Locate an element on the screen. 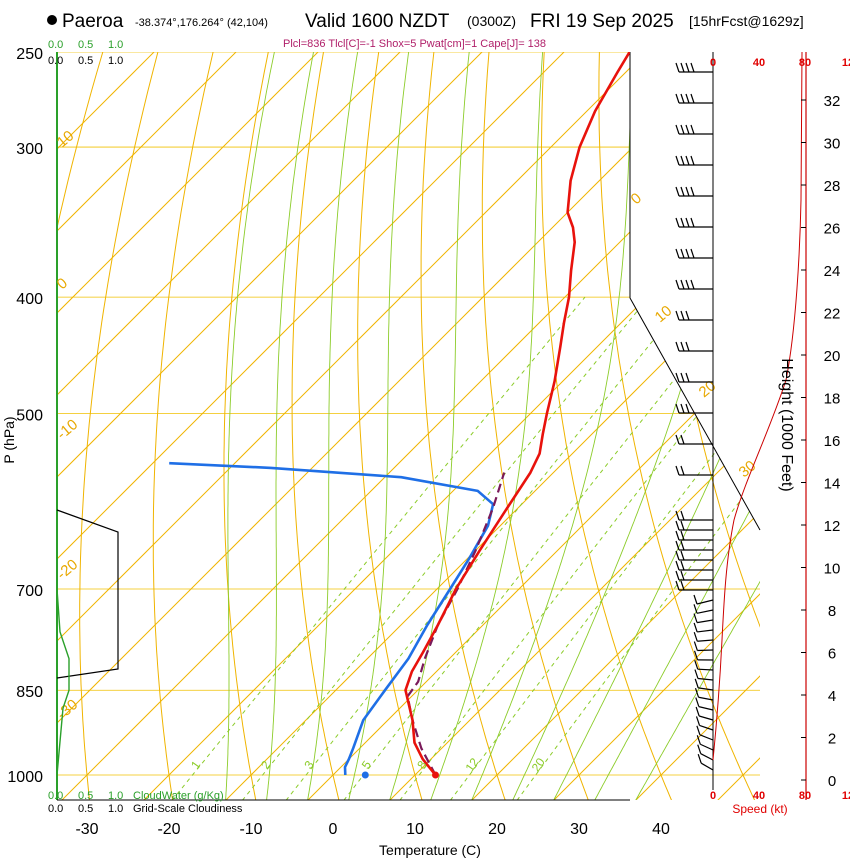 This screenshot has width=850, height=860. height-tick-label: 0 is located at coordinates (832, 781).